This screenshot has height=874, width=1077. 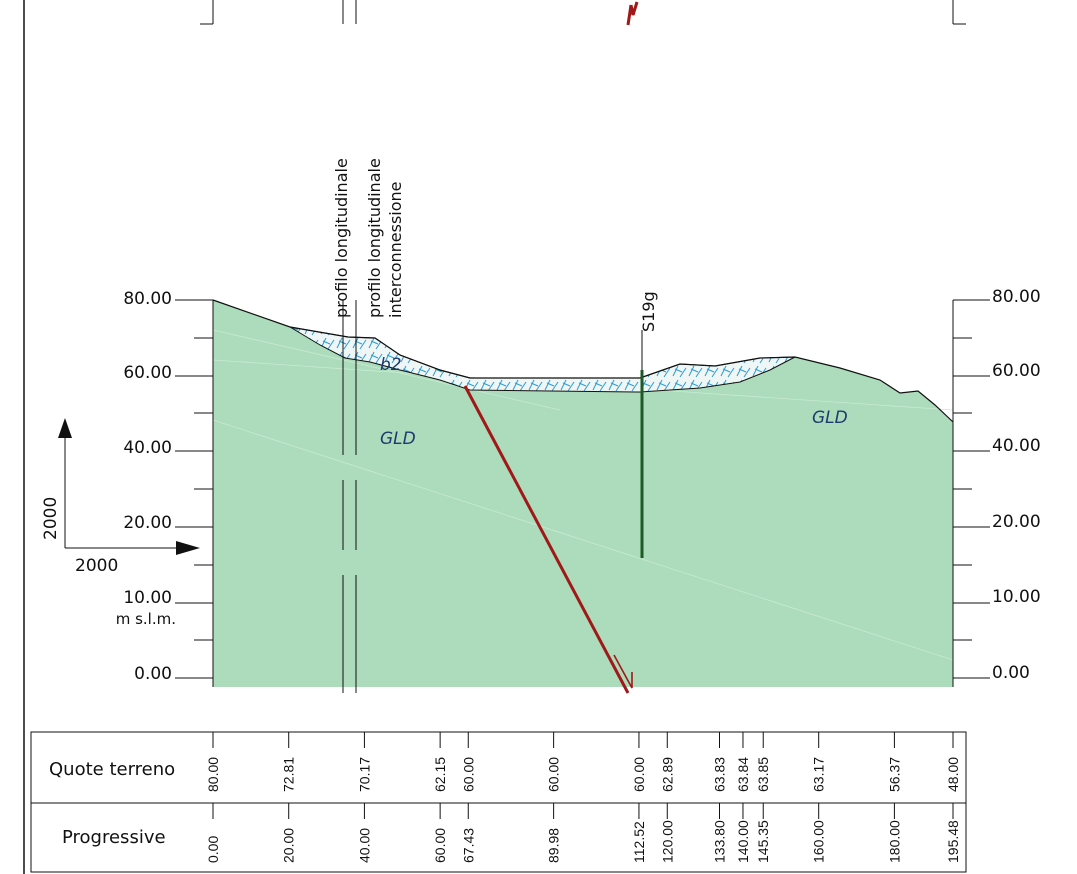 What do you see at coordinates (96, 566) in the screenshot?
I see `horizontal-scale-label: 2000` at bounding box center [96, 566].